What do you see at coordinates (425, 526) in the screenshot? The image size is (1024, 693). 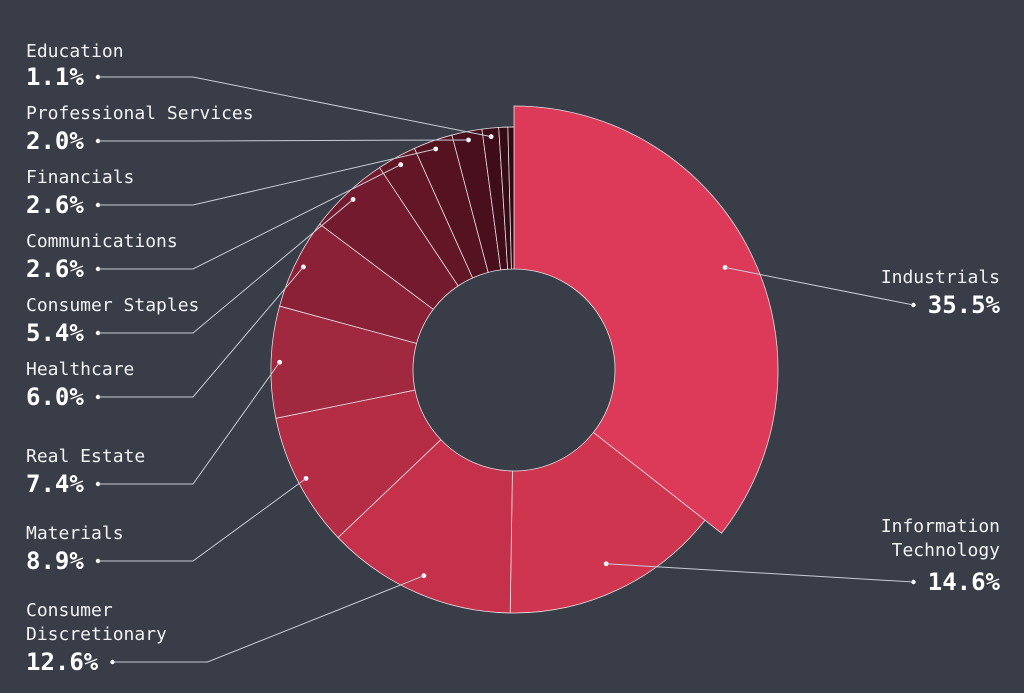 I see `slice-consumer-discretionary` at bounding box center [425, 526].